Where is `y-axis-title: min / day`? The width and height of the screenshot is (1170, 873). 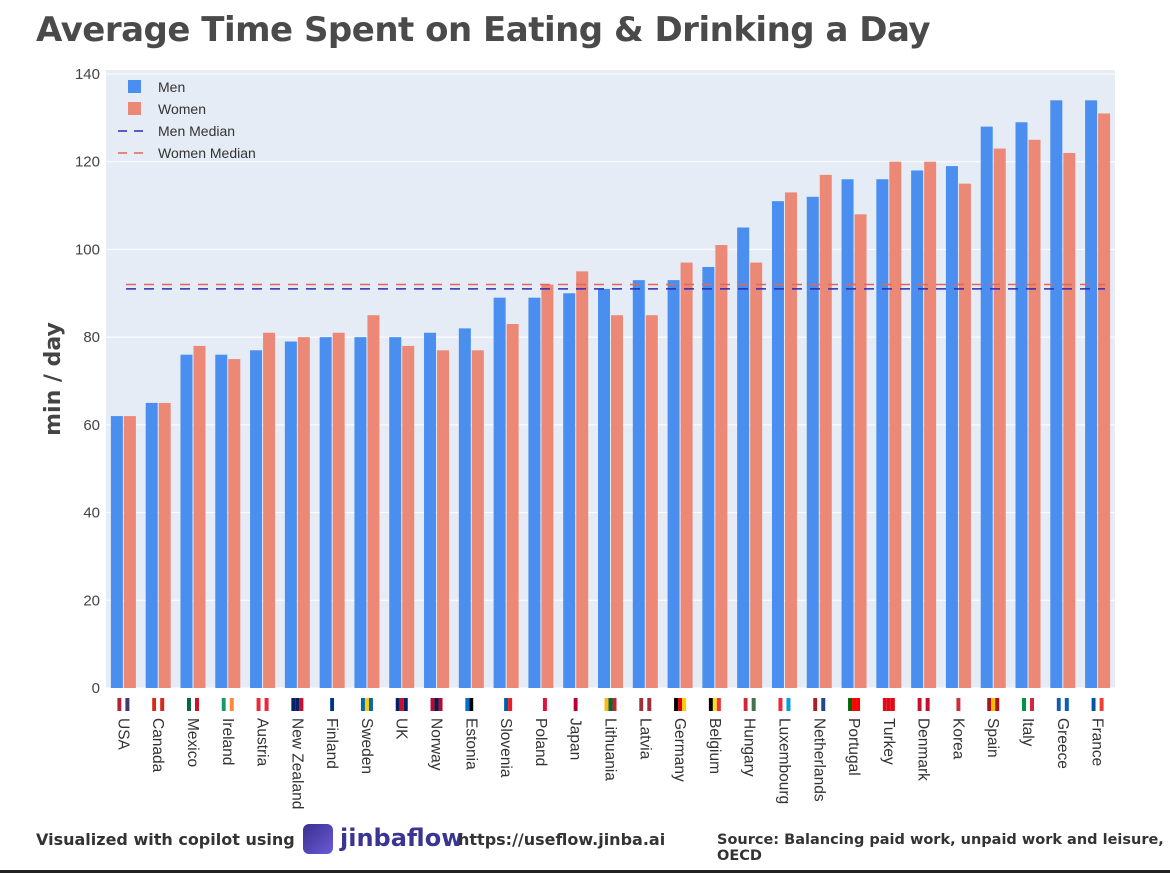 y-axis-title: min / day is located at coordinates (53, 379).